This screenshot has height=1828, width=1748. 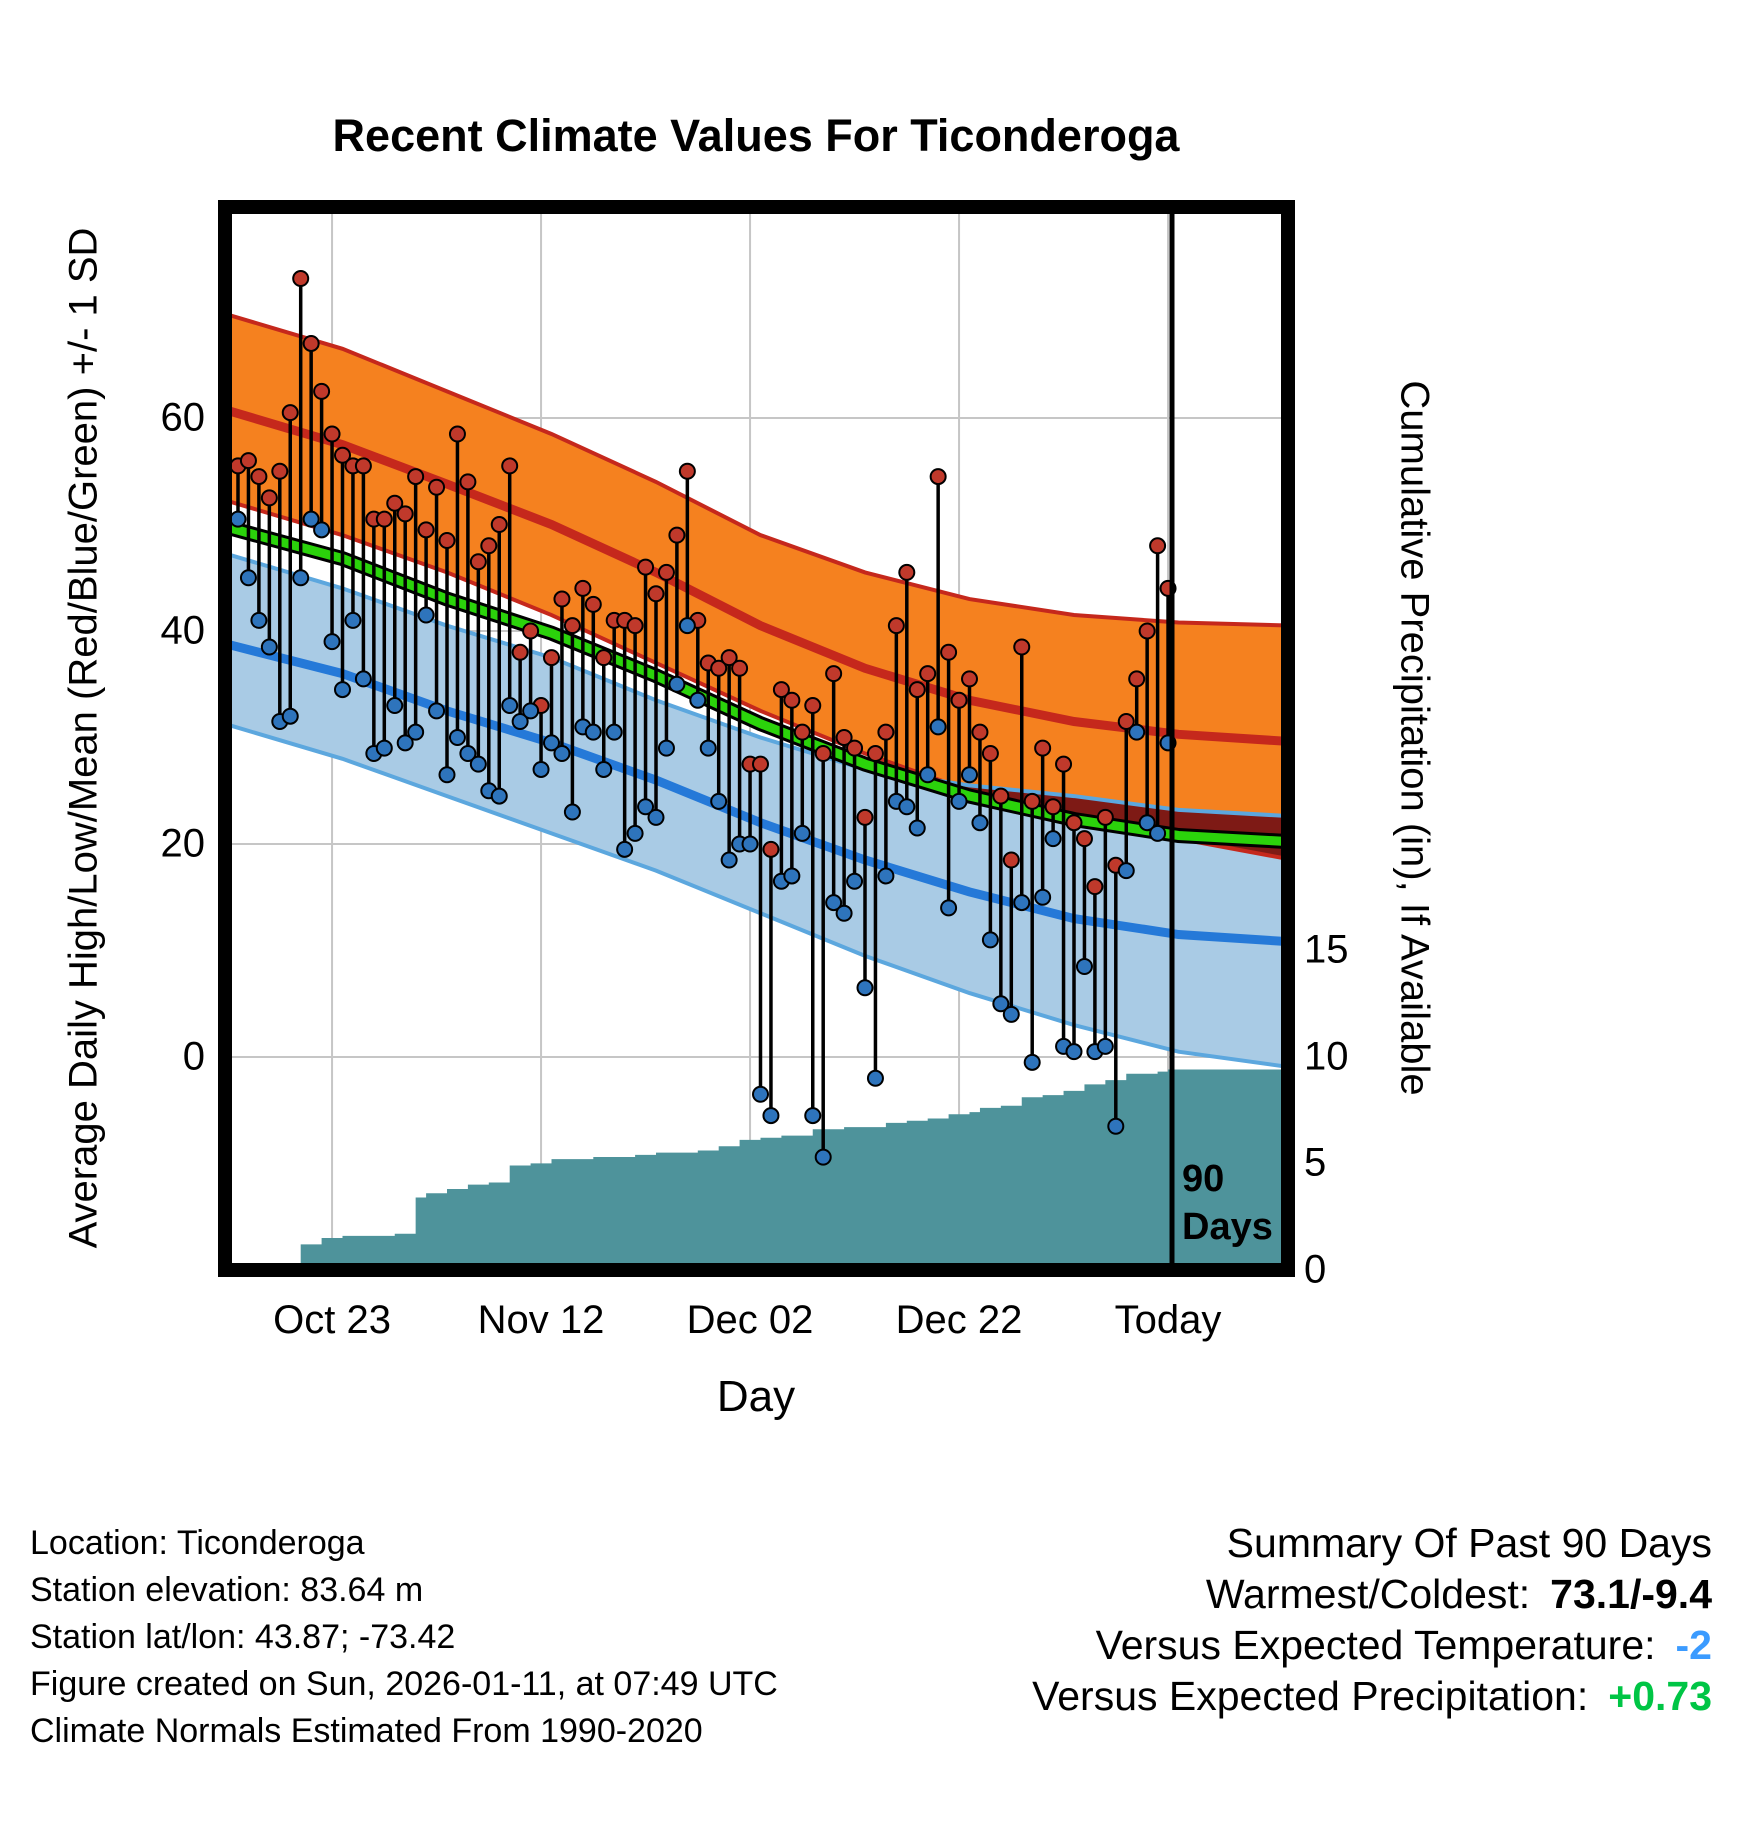 What do you see at coordinates (756, 135) in the screenshot?
I see `chart-title: Recent Climate Values For Ticonderoga` at bounding box center [756, 135].